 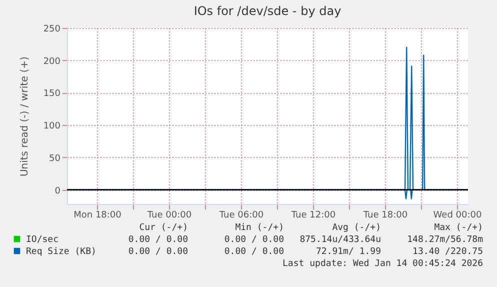 I want to click on x-tick-label: Wed 00:00, so click(x=457, y=215).